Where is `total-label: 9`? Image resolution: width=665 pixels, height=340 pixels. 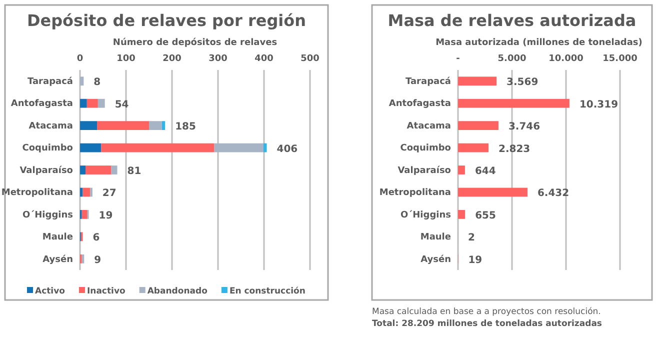
total-label: 9 is located at coordinates (98, 260).